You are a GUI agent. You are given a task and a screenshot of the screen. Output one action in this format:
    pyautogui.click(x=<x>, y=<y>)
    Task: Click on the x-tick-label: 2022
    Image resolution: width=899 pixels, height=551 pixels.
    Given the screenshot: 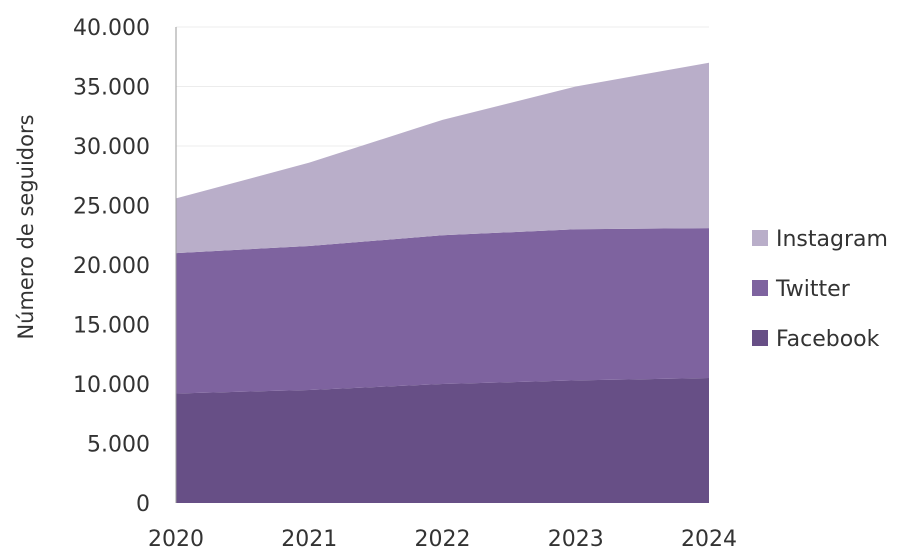 What is the action you would take?
    pyautogui.click(x=443, y=539)
    